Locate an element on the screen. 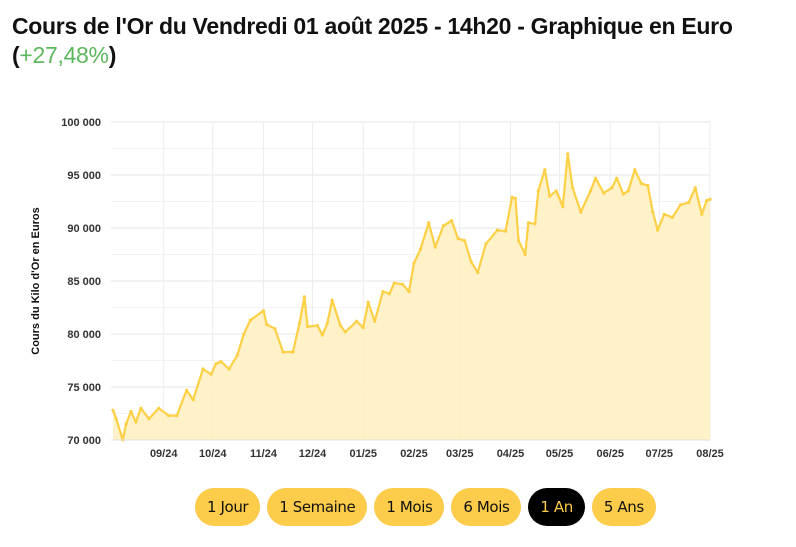  range-button-1-an: 1 An is located at coordinates (556, 507).